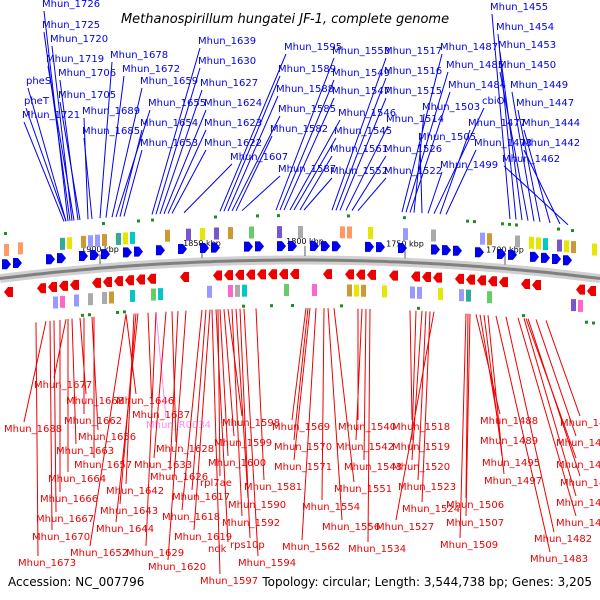 This screenshot has width=600, height=600. Describe the element at coordinates (405, 243) in the screenshot. I see `scale-tick-label: 1750 kbp` at that location.